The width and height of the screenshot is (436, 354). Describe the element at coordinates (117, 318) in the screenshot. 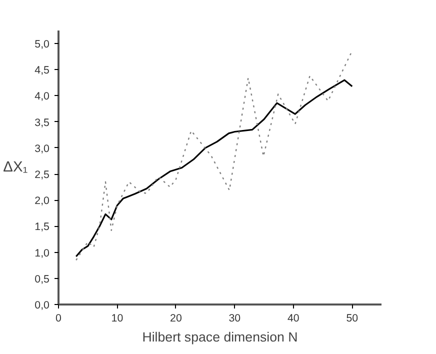

I see `x-tick-label: 10` at that location.